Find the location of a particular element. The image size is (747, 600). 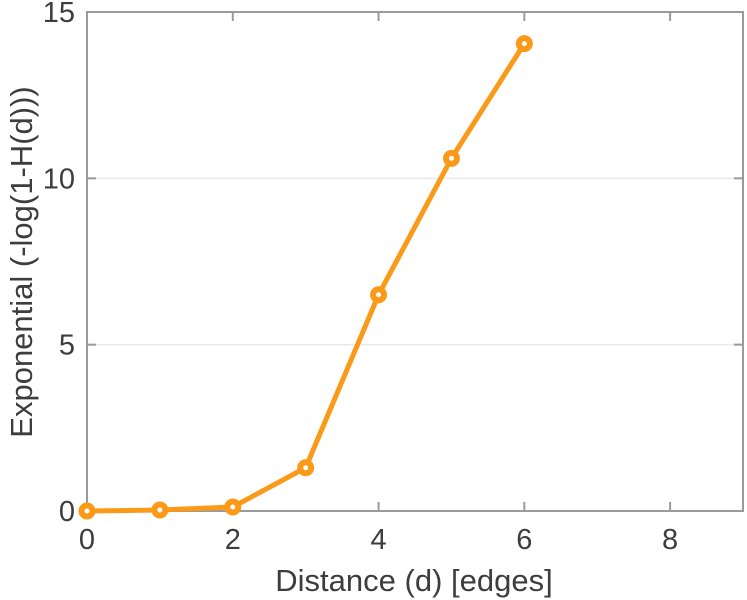

x-tick-label: 2 is located at coordinates (233, 540).